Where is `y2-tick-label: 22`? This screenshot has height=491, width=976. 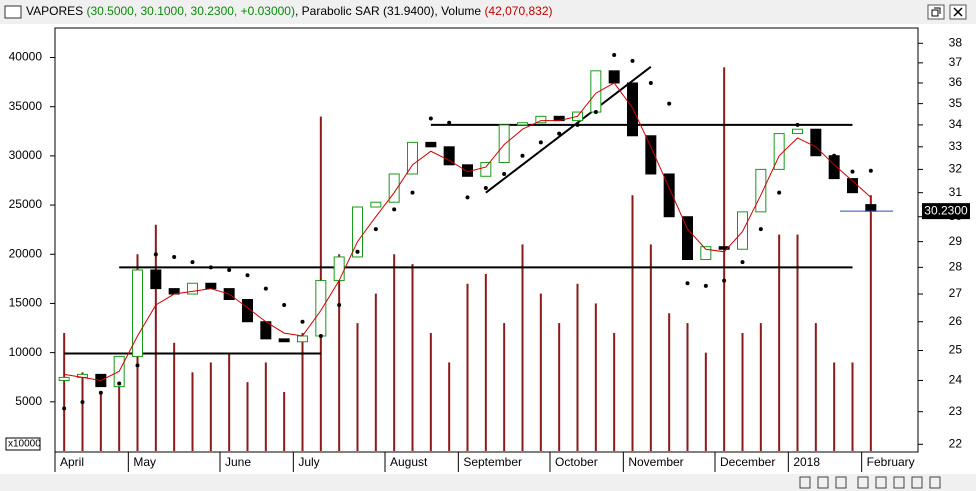 y2-tick-label: 22 is located at coordinates (956, 443).